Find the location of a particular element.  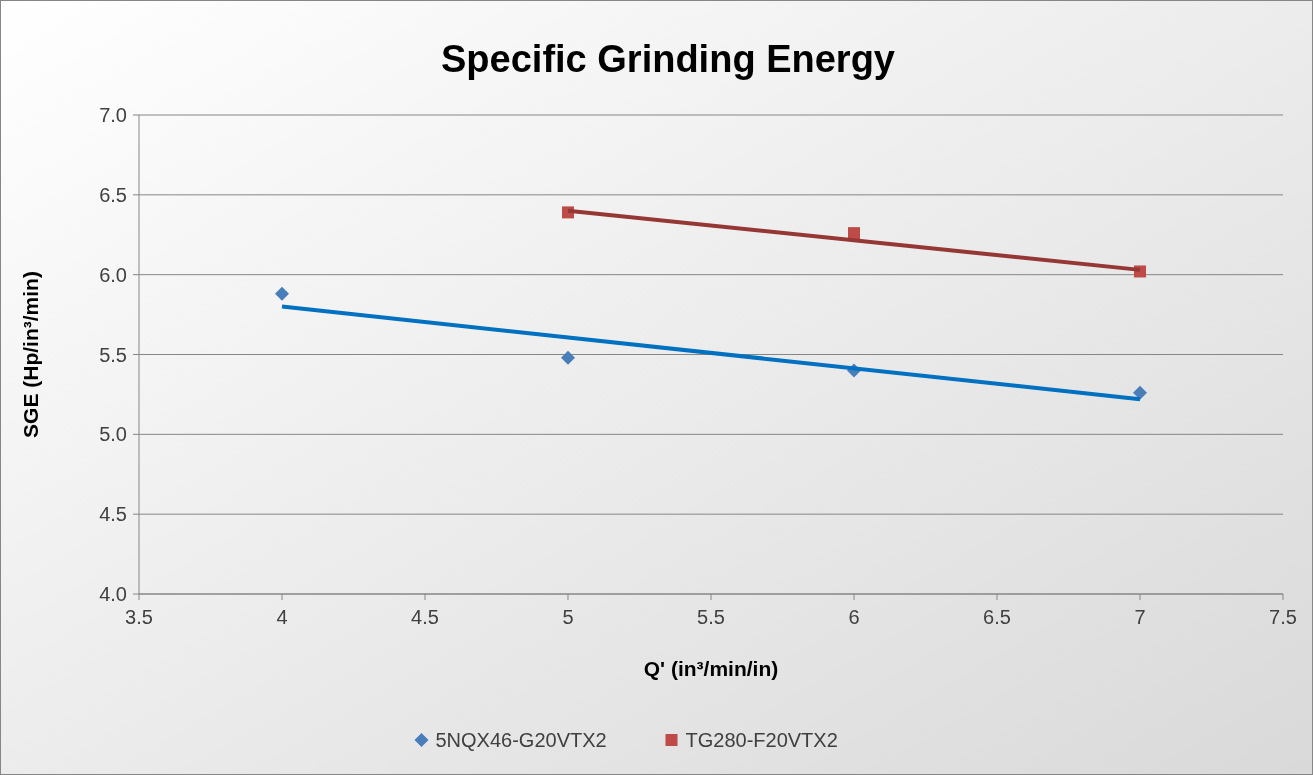

chart-title: Specific Grinding Energy is located at coordinates (668, 59).